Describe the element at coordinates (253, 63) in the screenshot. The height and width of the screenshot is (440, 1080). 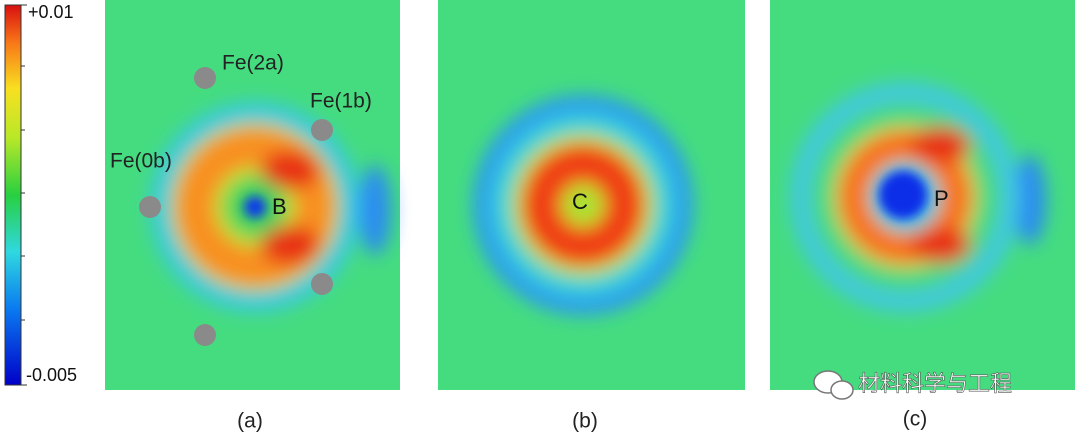
I see `site-label: Fe(2a)` at that location.